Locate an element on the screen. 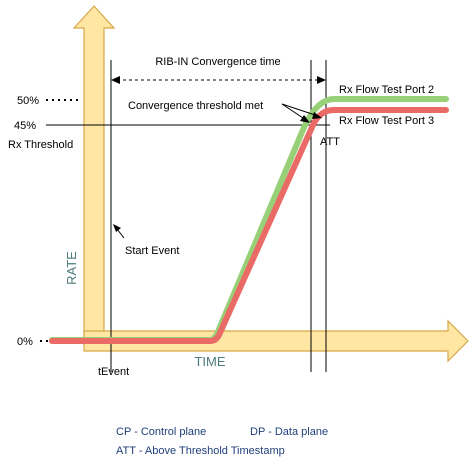 This screenshot has height=466, width=471. start-event-label: Start Event is located at coordinates (152, 251).